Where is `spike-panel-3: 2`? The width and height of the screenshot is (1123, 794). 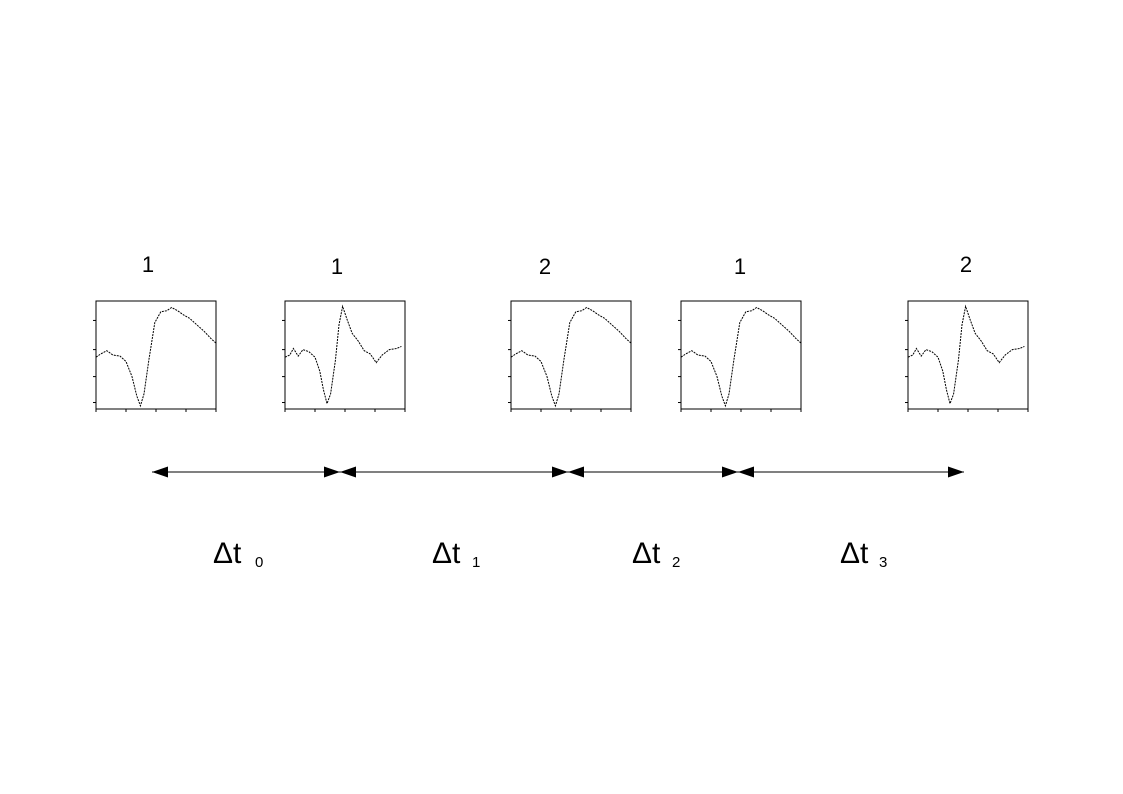 spike-panel-3: 2 is located at coordinates (570, 333).